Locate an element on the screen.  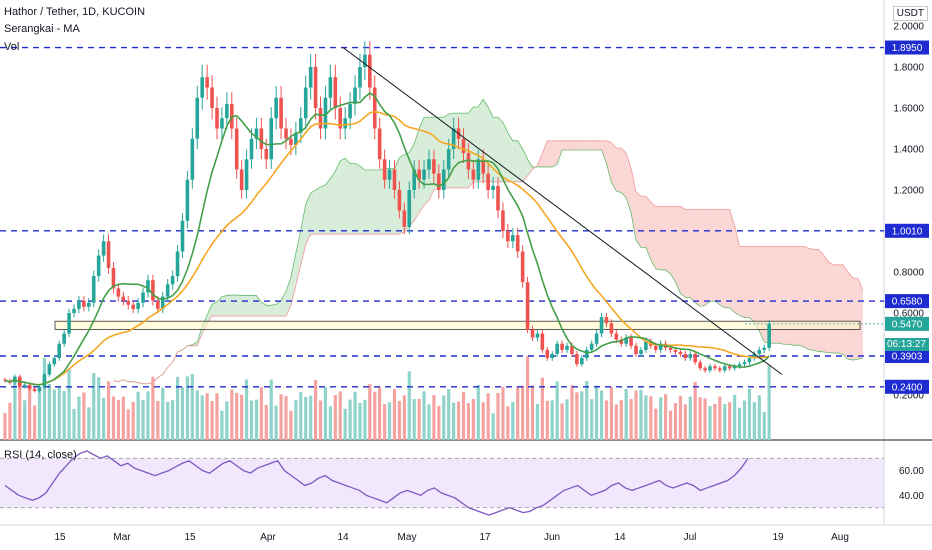
bar-countdown: 06:13:27 is located at coordinates (907, 344).